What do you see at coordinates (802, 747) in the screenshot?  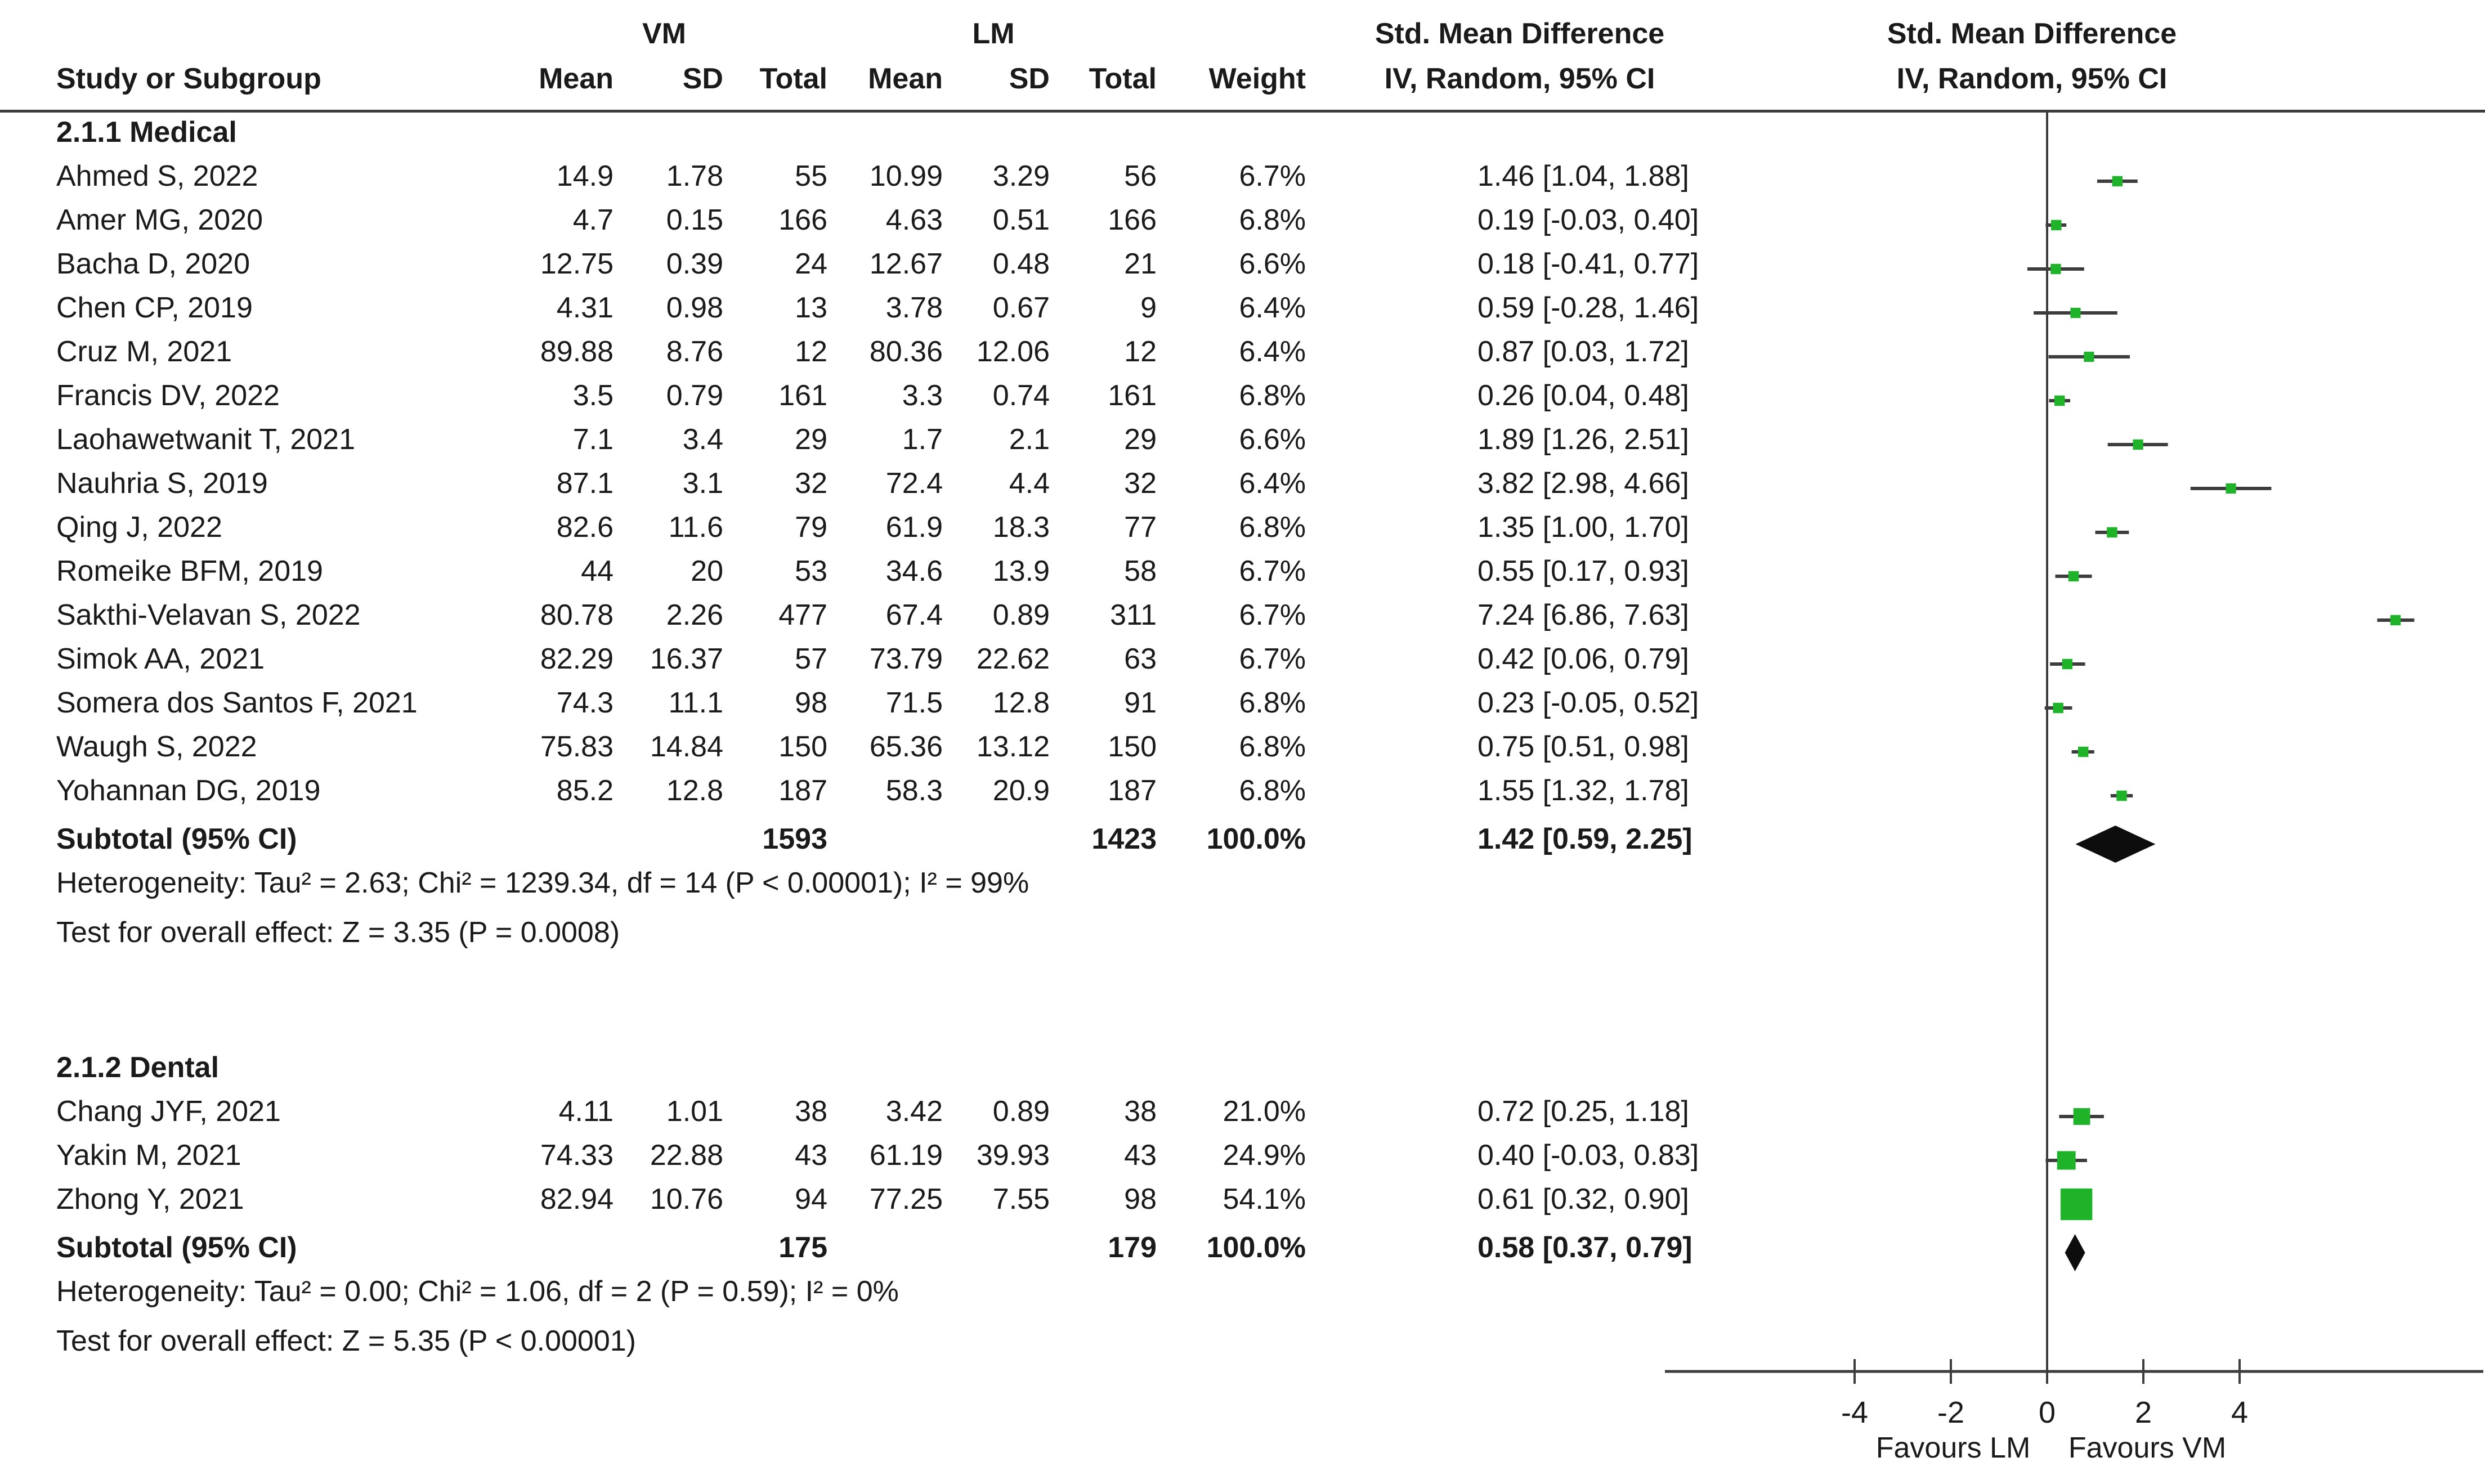 I see `vm-total: 150` at bounding box center [802, 747].